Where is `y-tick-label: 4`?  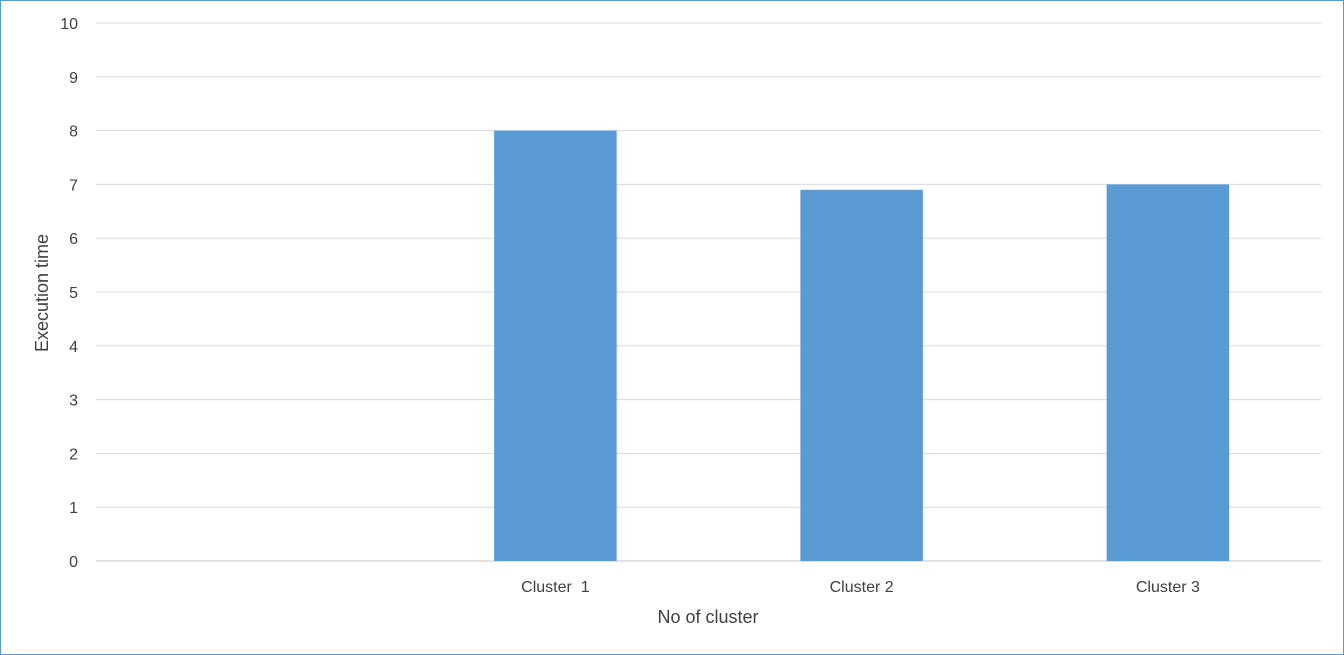 y-tick-label: 4 is located at coordinates (73, 347).